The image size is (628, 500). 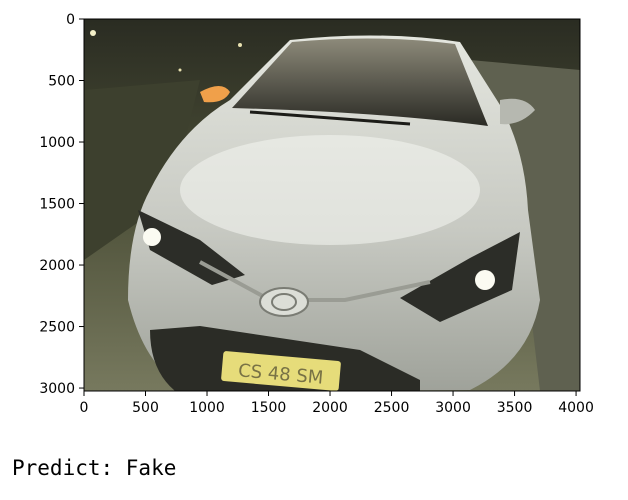 I want to click on y-tick-label: 500, so click(x=61, y=82).